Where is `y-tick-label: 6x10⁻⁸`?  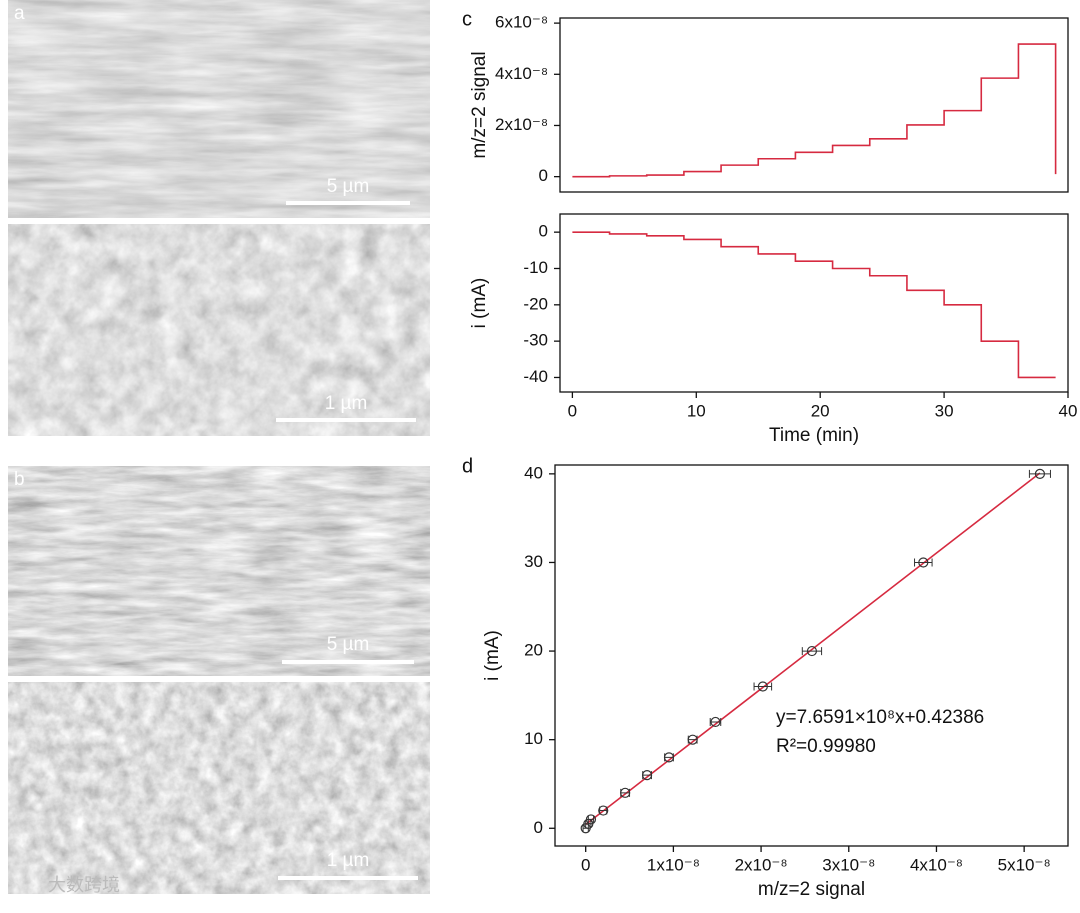
y-tick-label: 6x10⁻⁸ is located at coordinates (521, 22).